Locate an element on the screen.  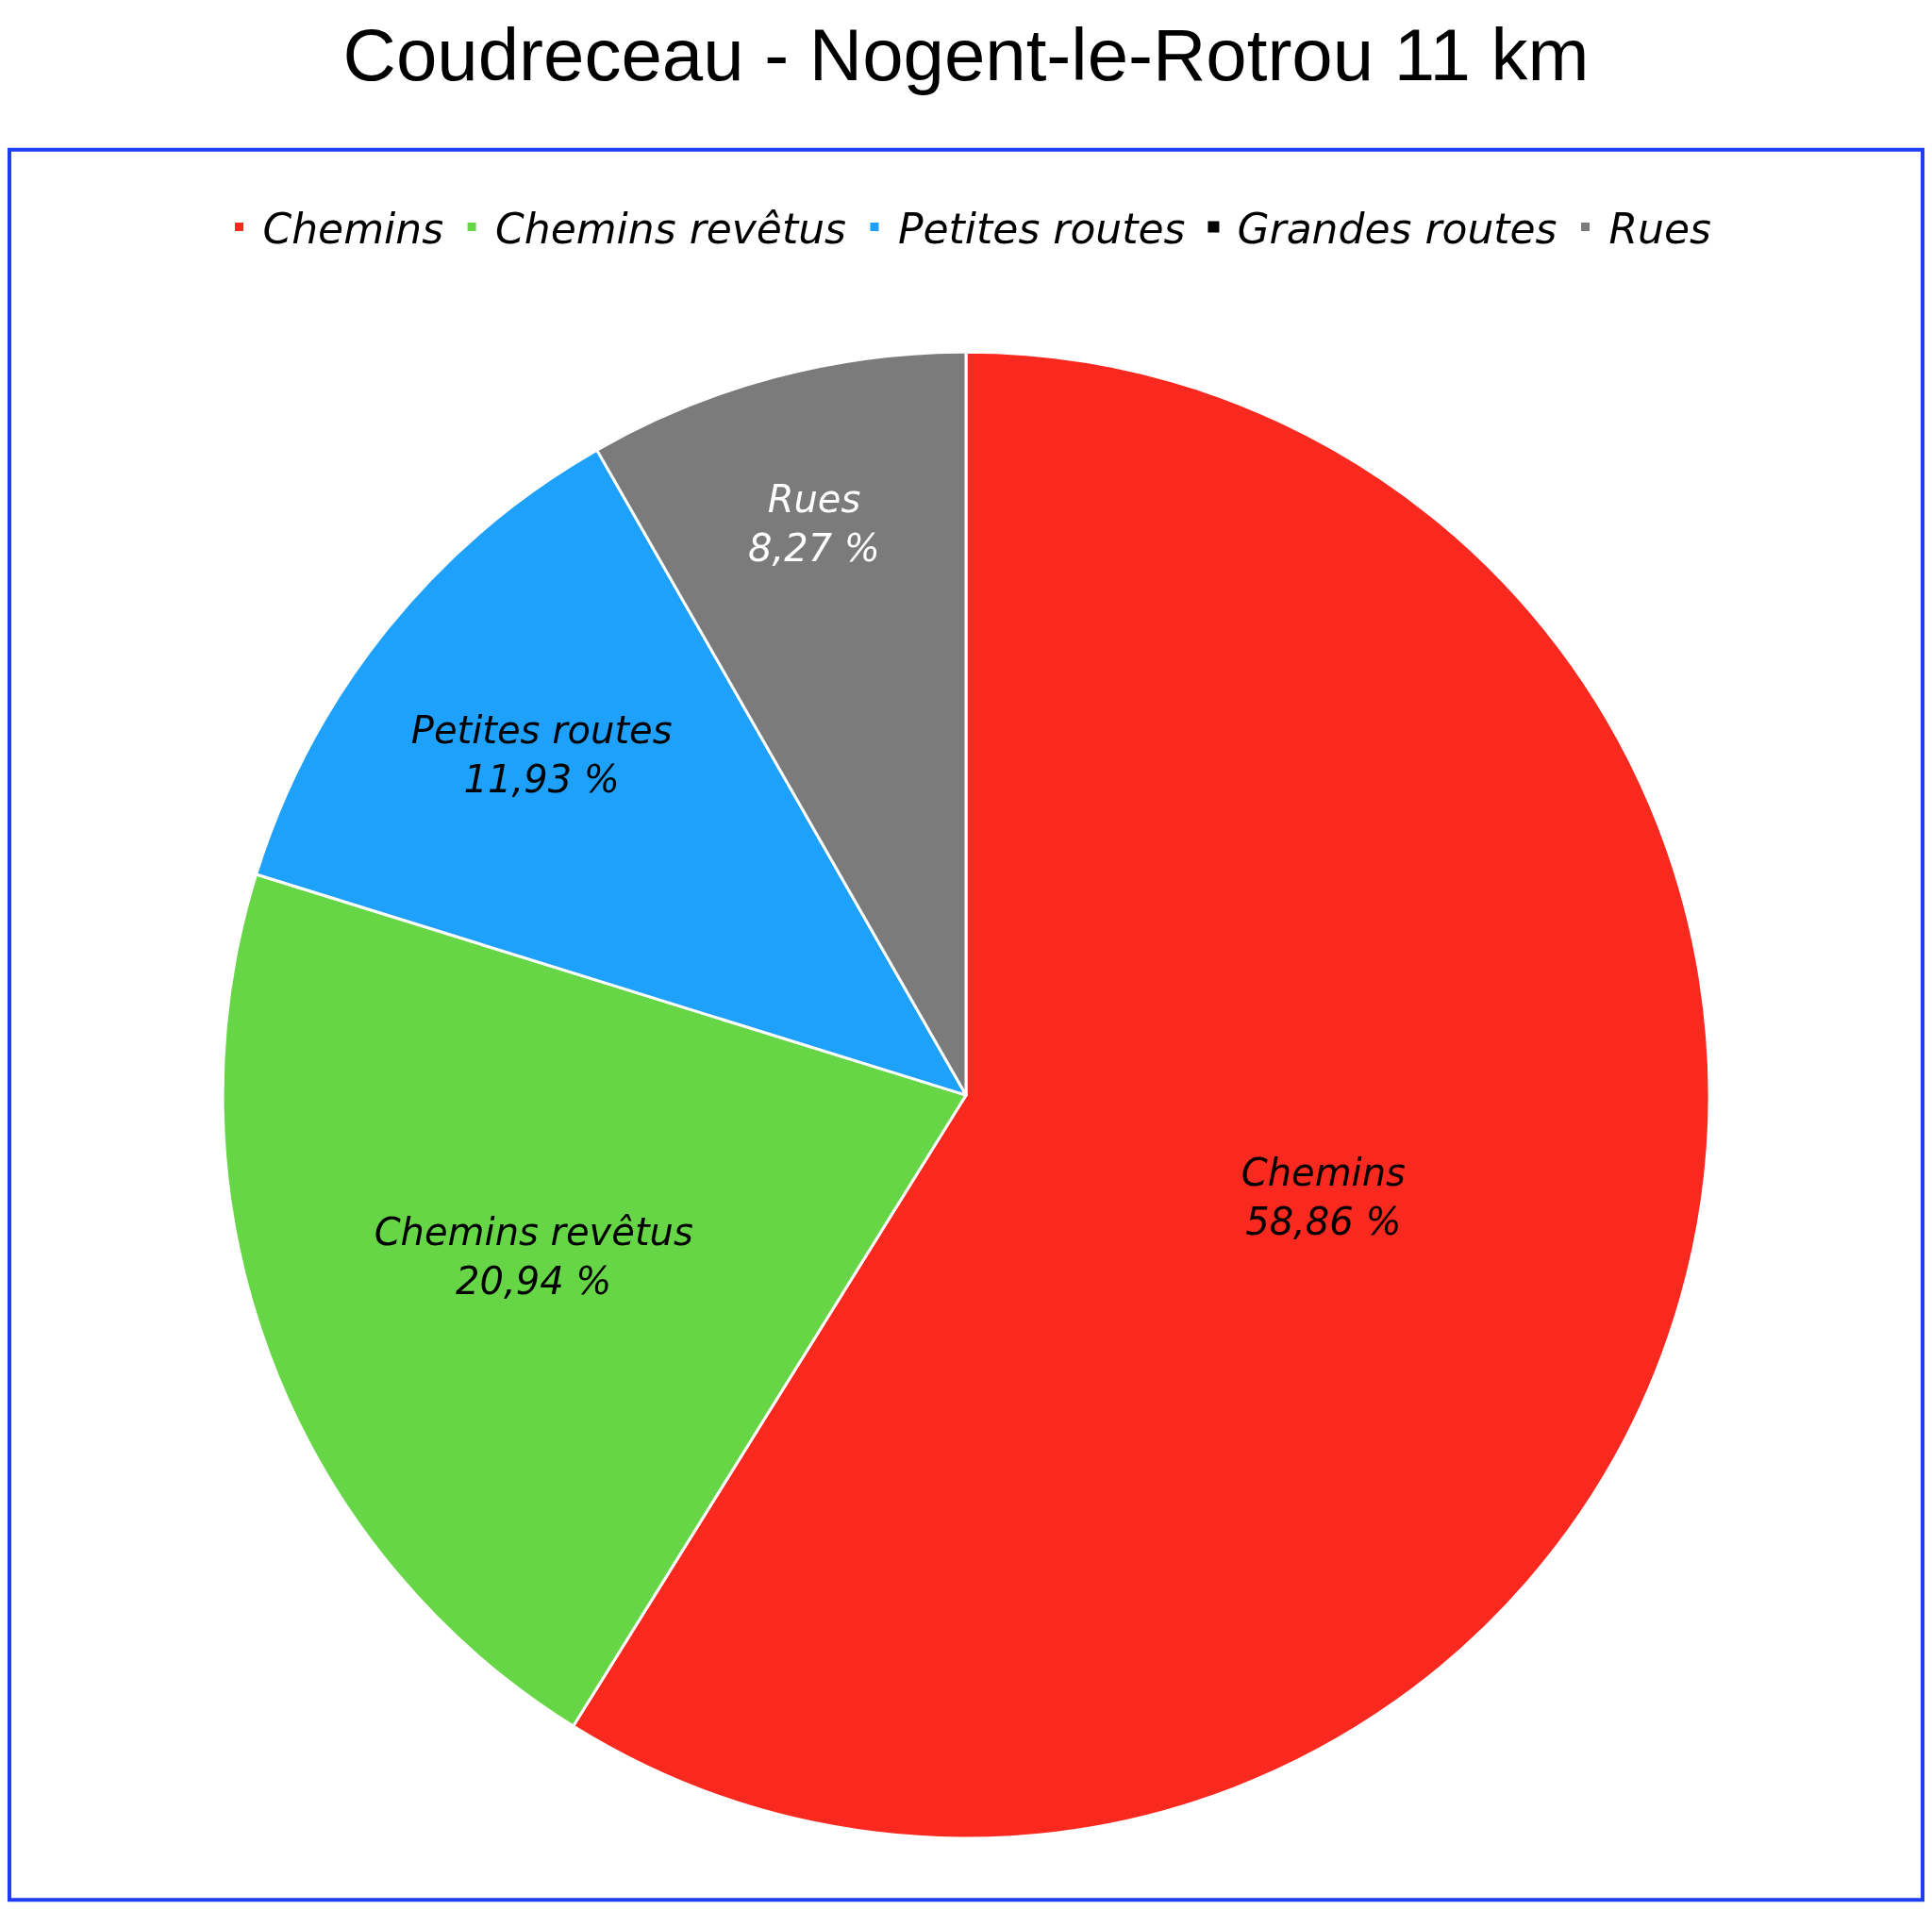
legend-label: Rues is located at coordinates (1660, 228).